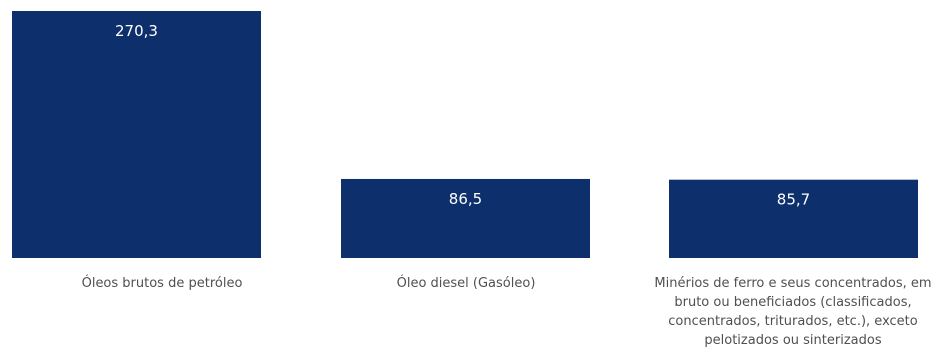  What do you see at coordinates (466, 283) in the screenshot?
I see `category-label-1: Óleo diesel (Gasóleo)` at bounding box center [466, 283].